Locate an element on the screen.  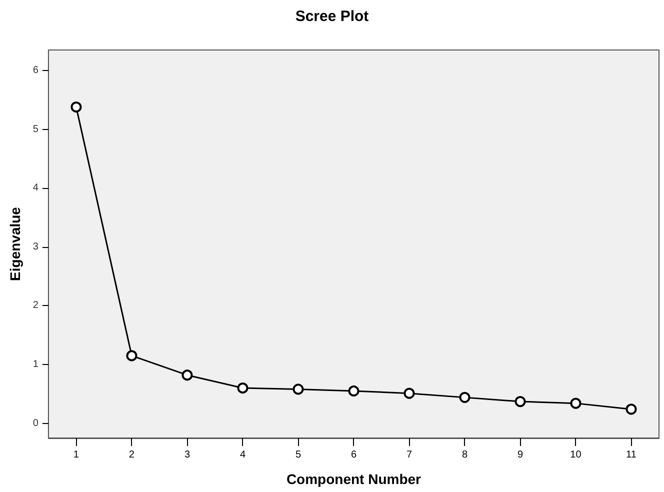
y-axis-title: Eigenvalue is located at coordinates (15, 243).